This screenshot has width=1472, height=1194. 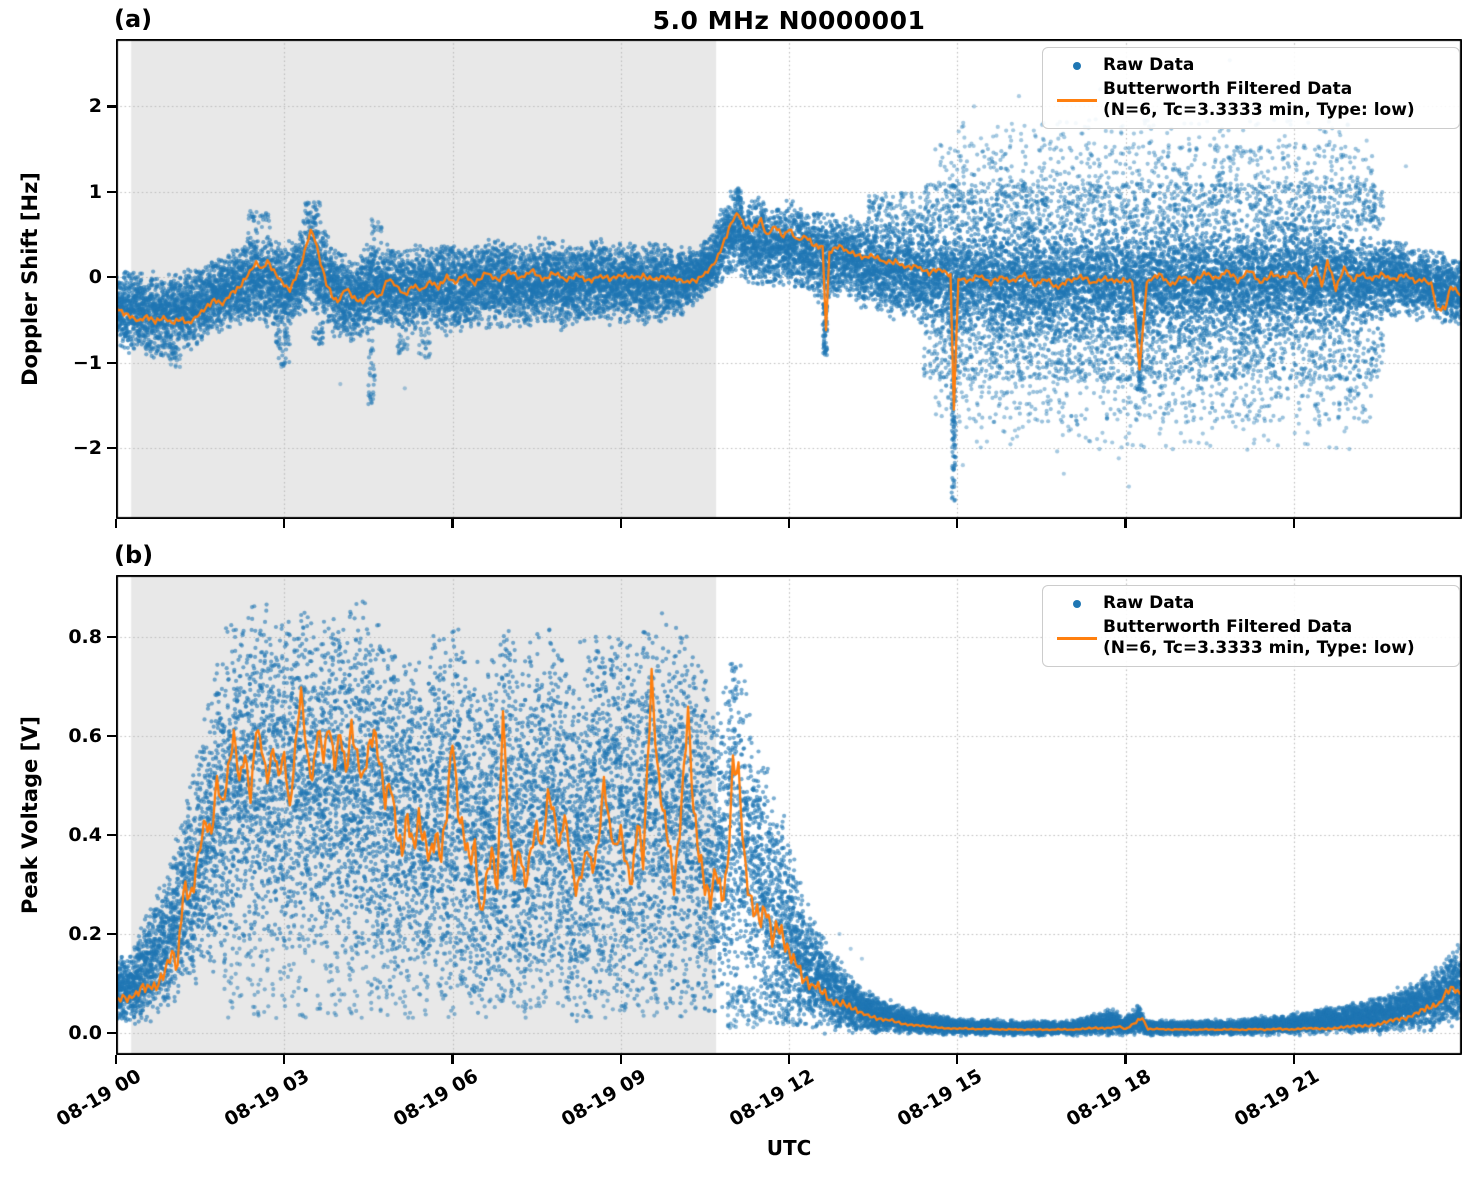 What do you see at coordinates (85, 1033) in the screenshot?
I see `y-tick-label: 0.0` at bounding box center [85, 1033].